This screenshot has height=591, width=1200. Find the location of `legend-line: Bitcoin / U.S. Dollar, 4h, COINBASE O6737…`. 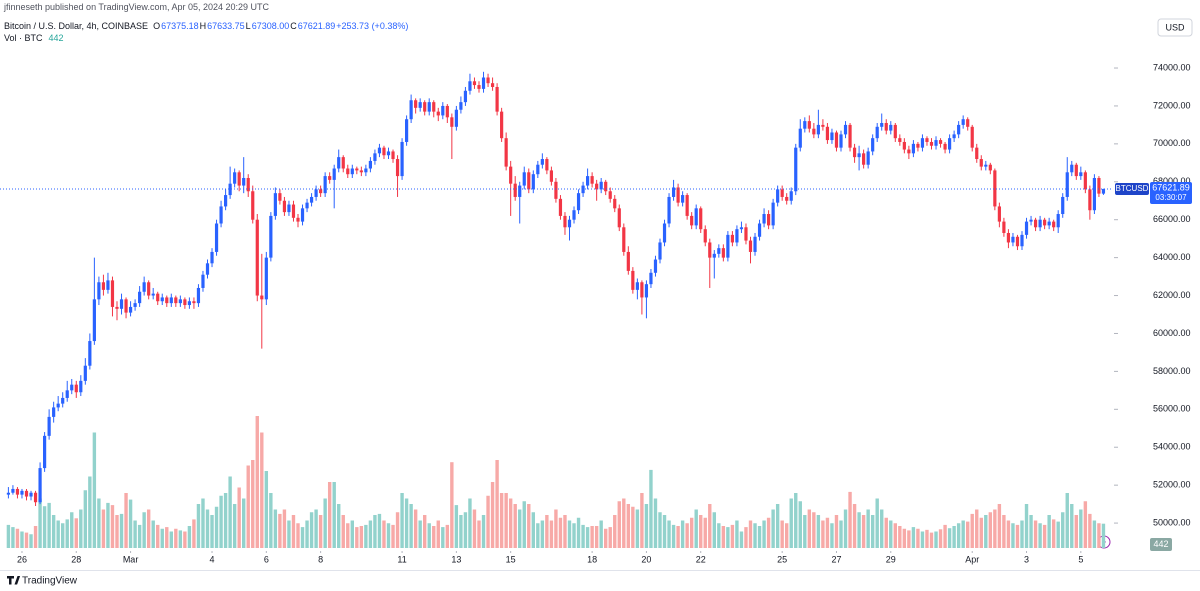

legend-line: Bitcoin / U.S. Dollar, 4h, COINBASE O6737… is located at coordinates (206, 26).